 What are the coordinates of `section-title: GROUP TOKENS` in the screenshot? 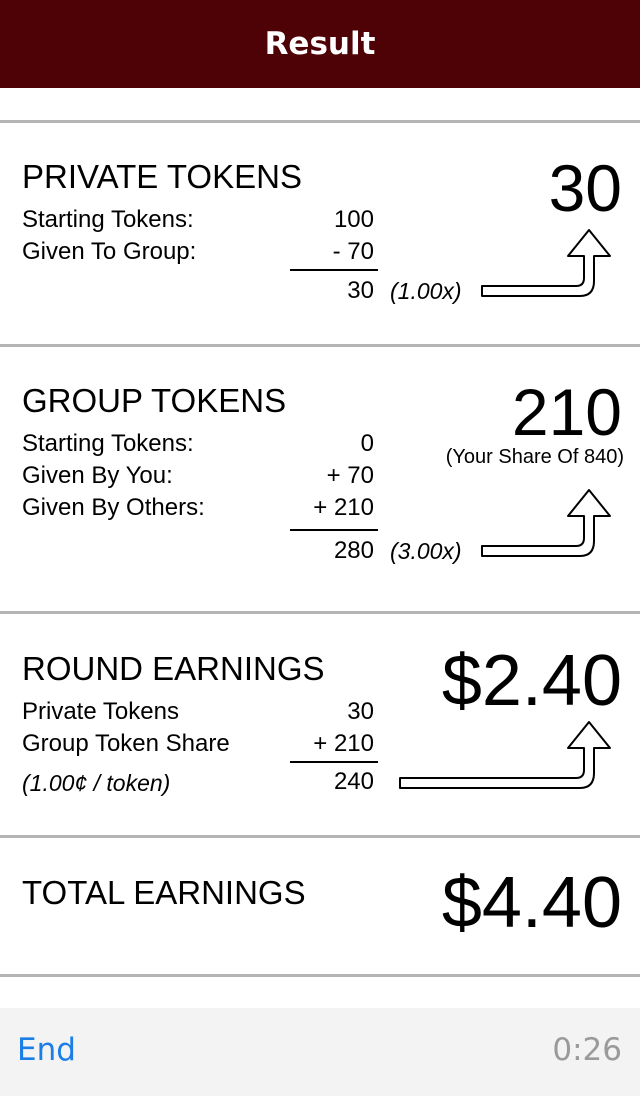 It's located at (154, 400).